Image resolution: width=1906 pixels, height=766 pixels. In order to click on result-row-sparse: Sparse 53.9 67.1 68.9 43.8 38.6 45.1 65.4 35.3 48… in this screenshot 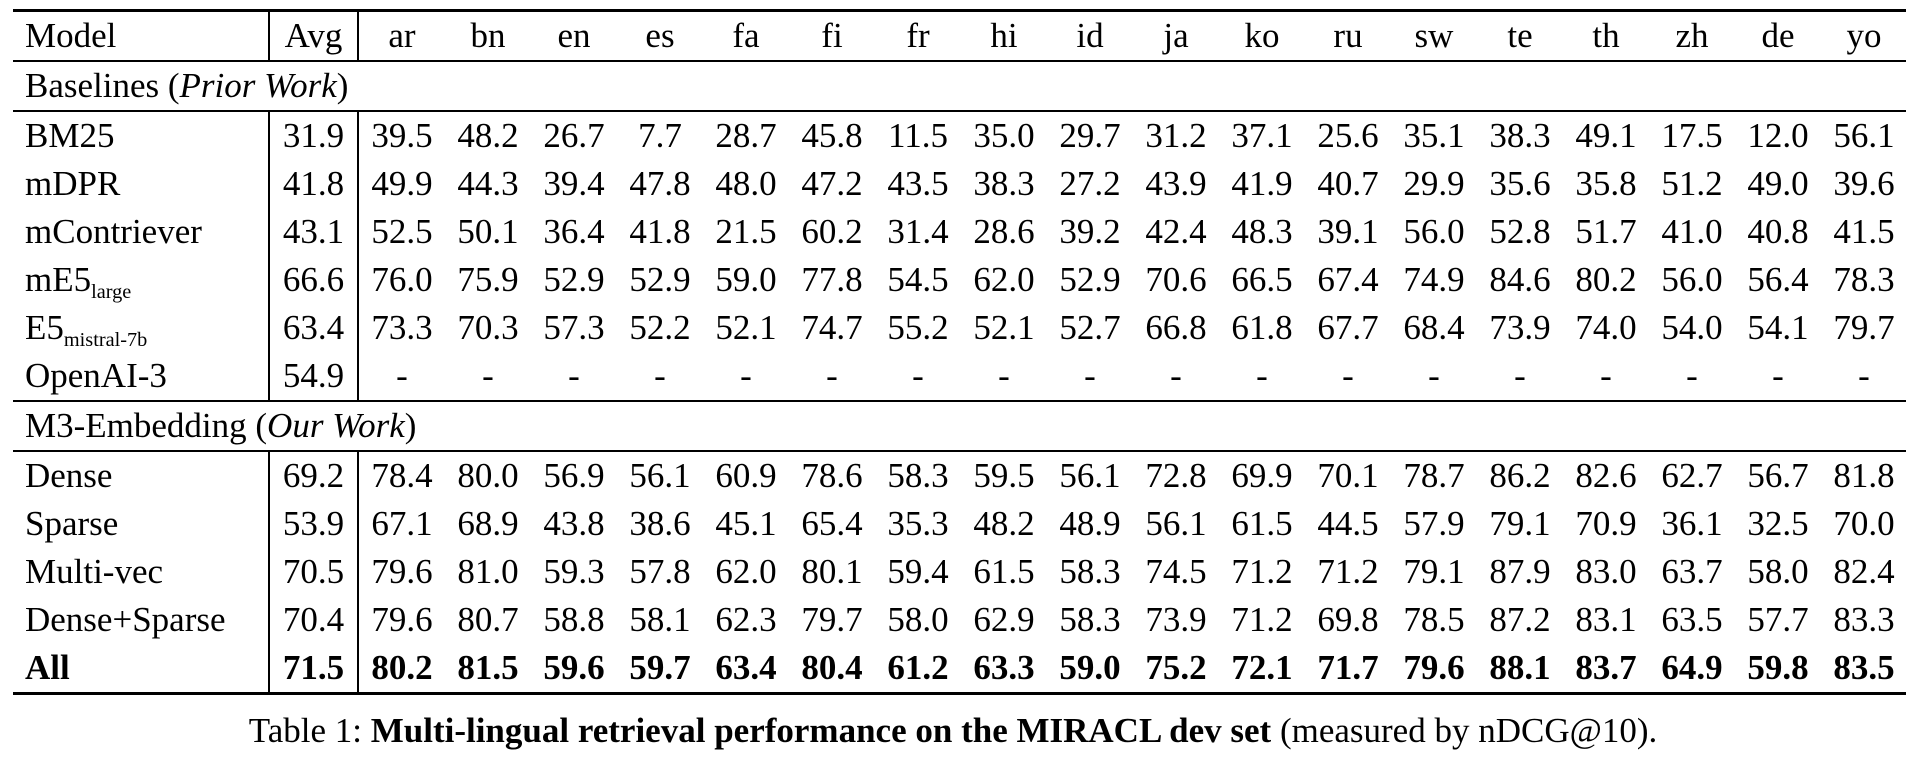, I will do `click(959, 524)`.